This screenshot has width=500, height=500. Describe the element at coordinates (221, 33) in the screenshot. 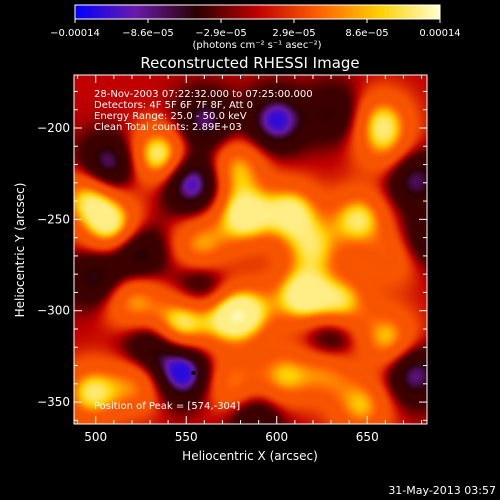

I see `colorbar-tick-label: −2.9e−05` at that location.